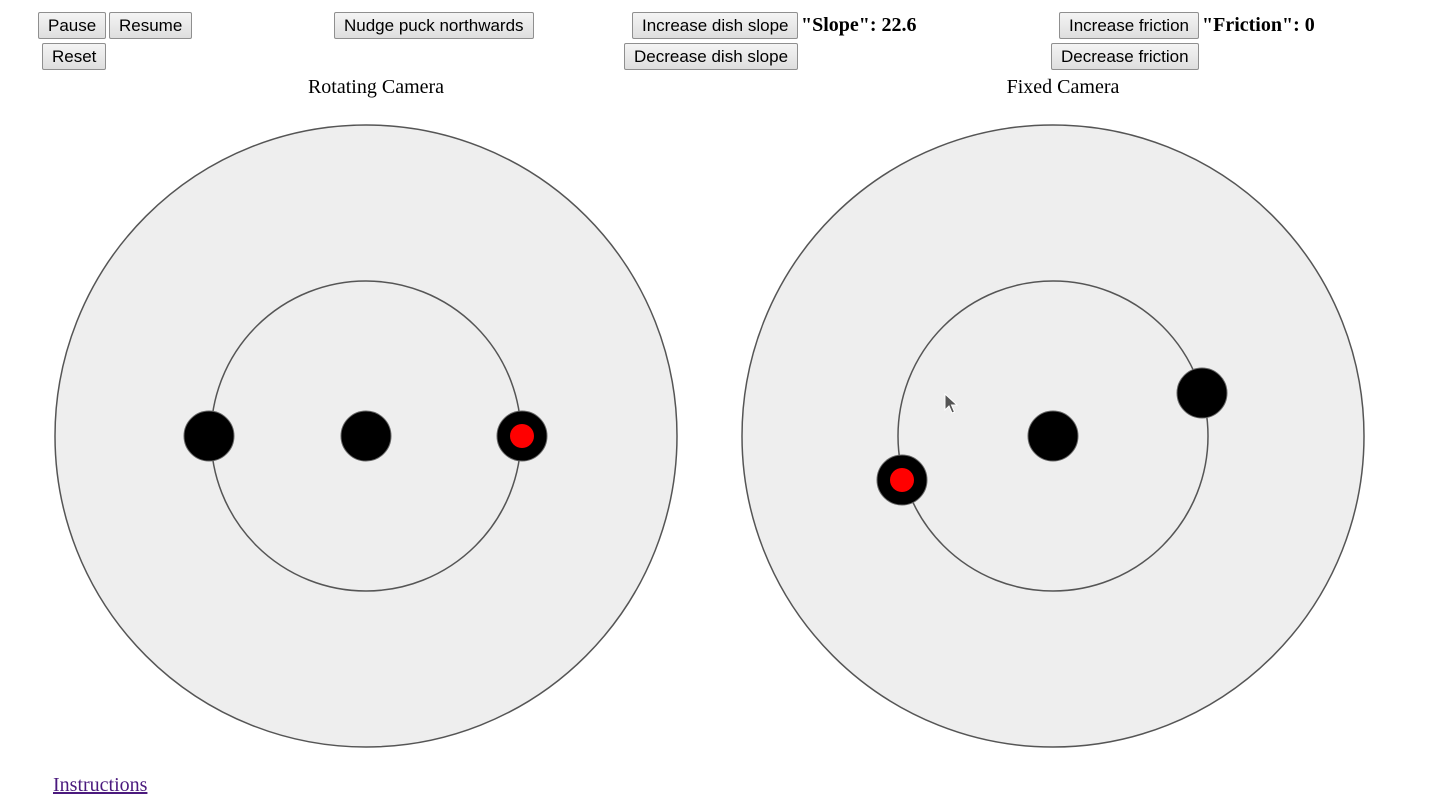  I want to click on fixed-camera-title: Fixed Camera, so click(1063, 87).